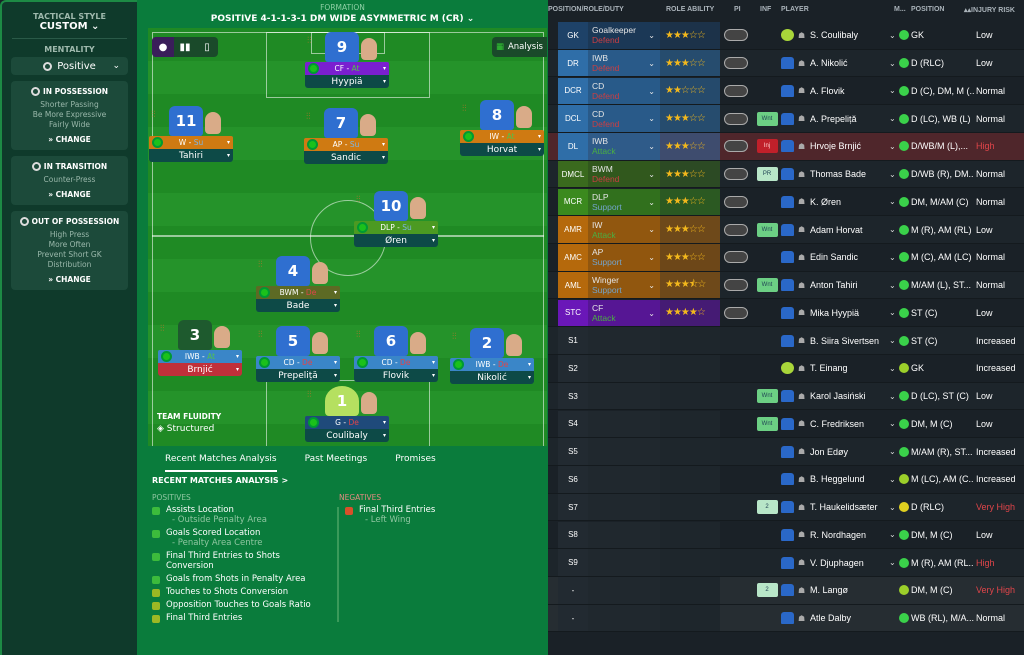 The height and width of the screenshot is (655, 1024). What do you see at coordinates (786, 507) in the screenshot?
I see `table-row: S7 2 ☗ T. Haukelidsæter ⌄ D (RLC) Very High` at bounding box center [786, 507].